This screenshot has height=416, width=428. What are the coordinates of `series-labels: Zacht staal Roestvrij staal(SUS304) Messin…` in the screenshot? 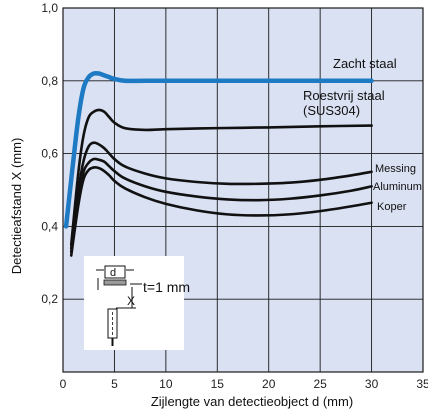 It's located at (362, 134).